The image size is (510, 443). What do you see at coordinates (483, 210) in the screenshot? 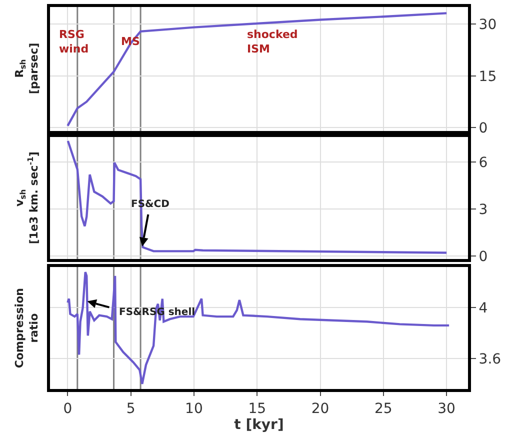
I see `y-tick-label: 3` at bounding box center [483, 210].